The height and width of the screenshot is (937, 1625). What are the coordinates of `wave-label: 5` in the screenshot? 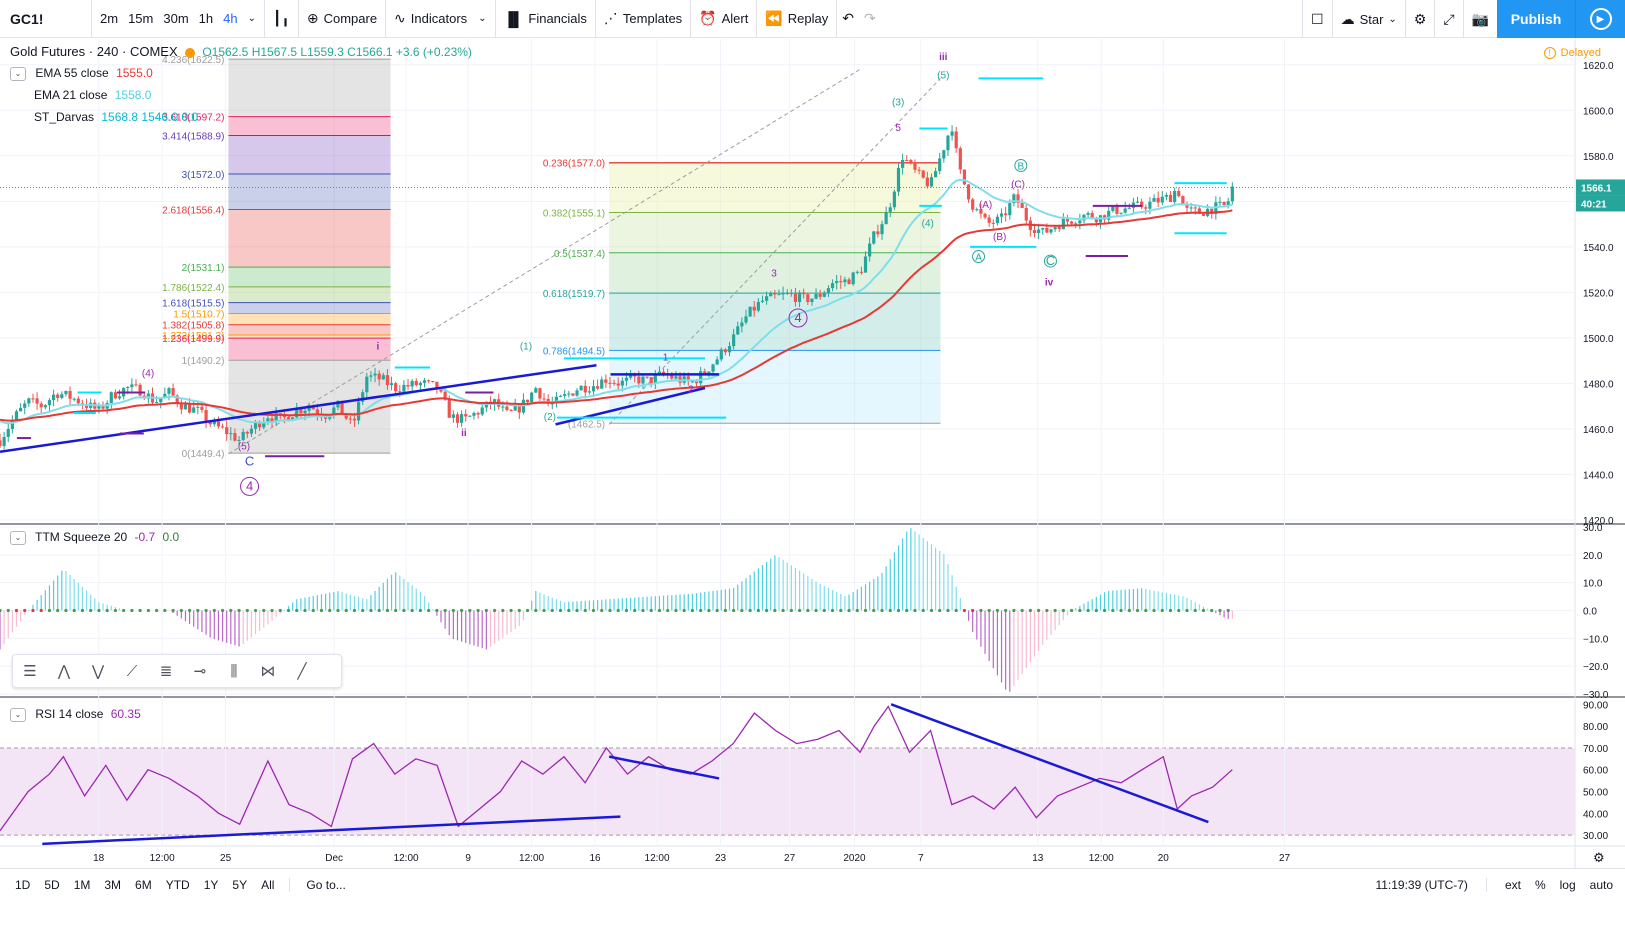 It's located at (898, 128).